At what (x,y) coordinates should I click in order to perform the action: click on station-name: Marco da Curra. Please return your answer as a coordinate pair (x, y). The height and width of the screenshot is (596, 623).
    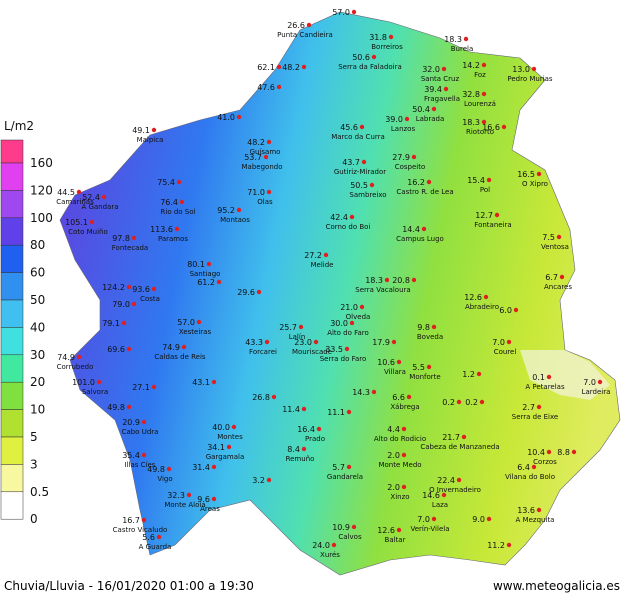
    Looking at the image, I should click on (358, 137).